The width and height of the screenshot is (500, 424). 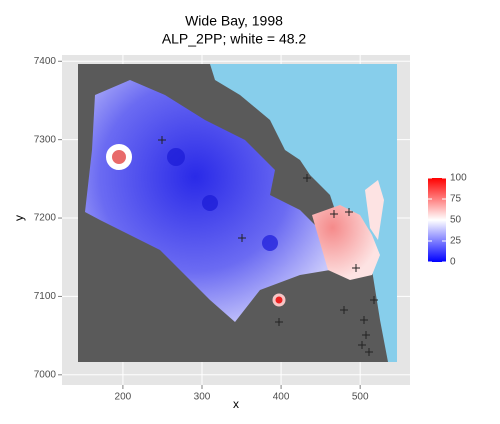 I want to click on chart-subtitle: ALP_2PP; white = 48.2, so click(x=234, y=39).